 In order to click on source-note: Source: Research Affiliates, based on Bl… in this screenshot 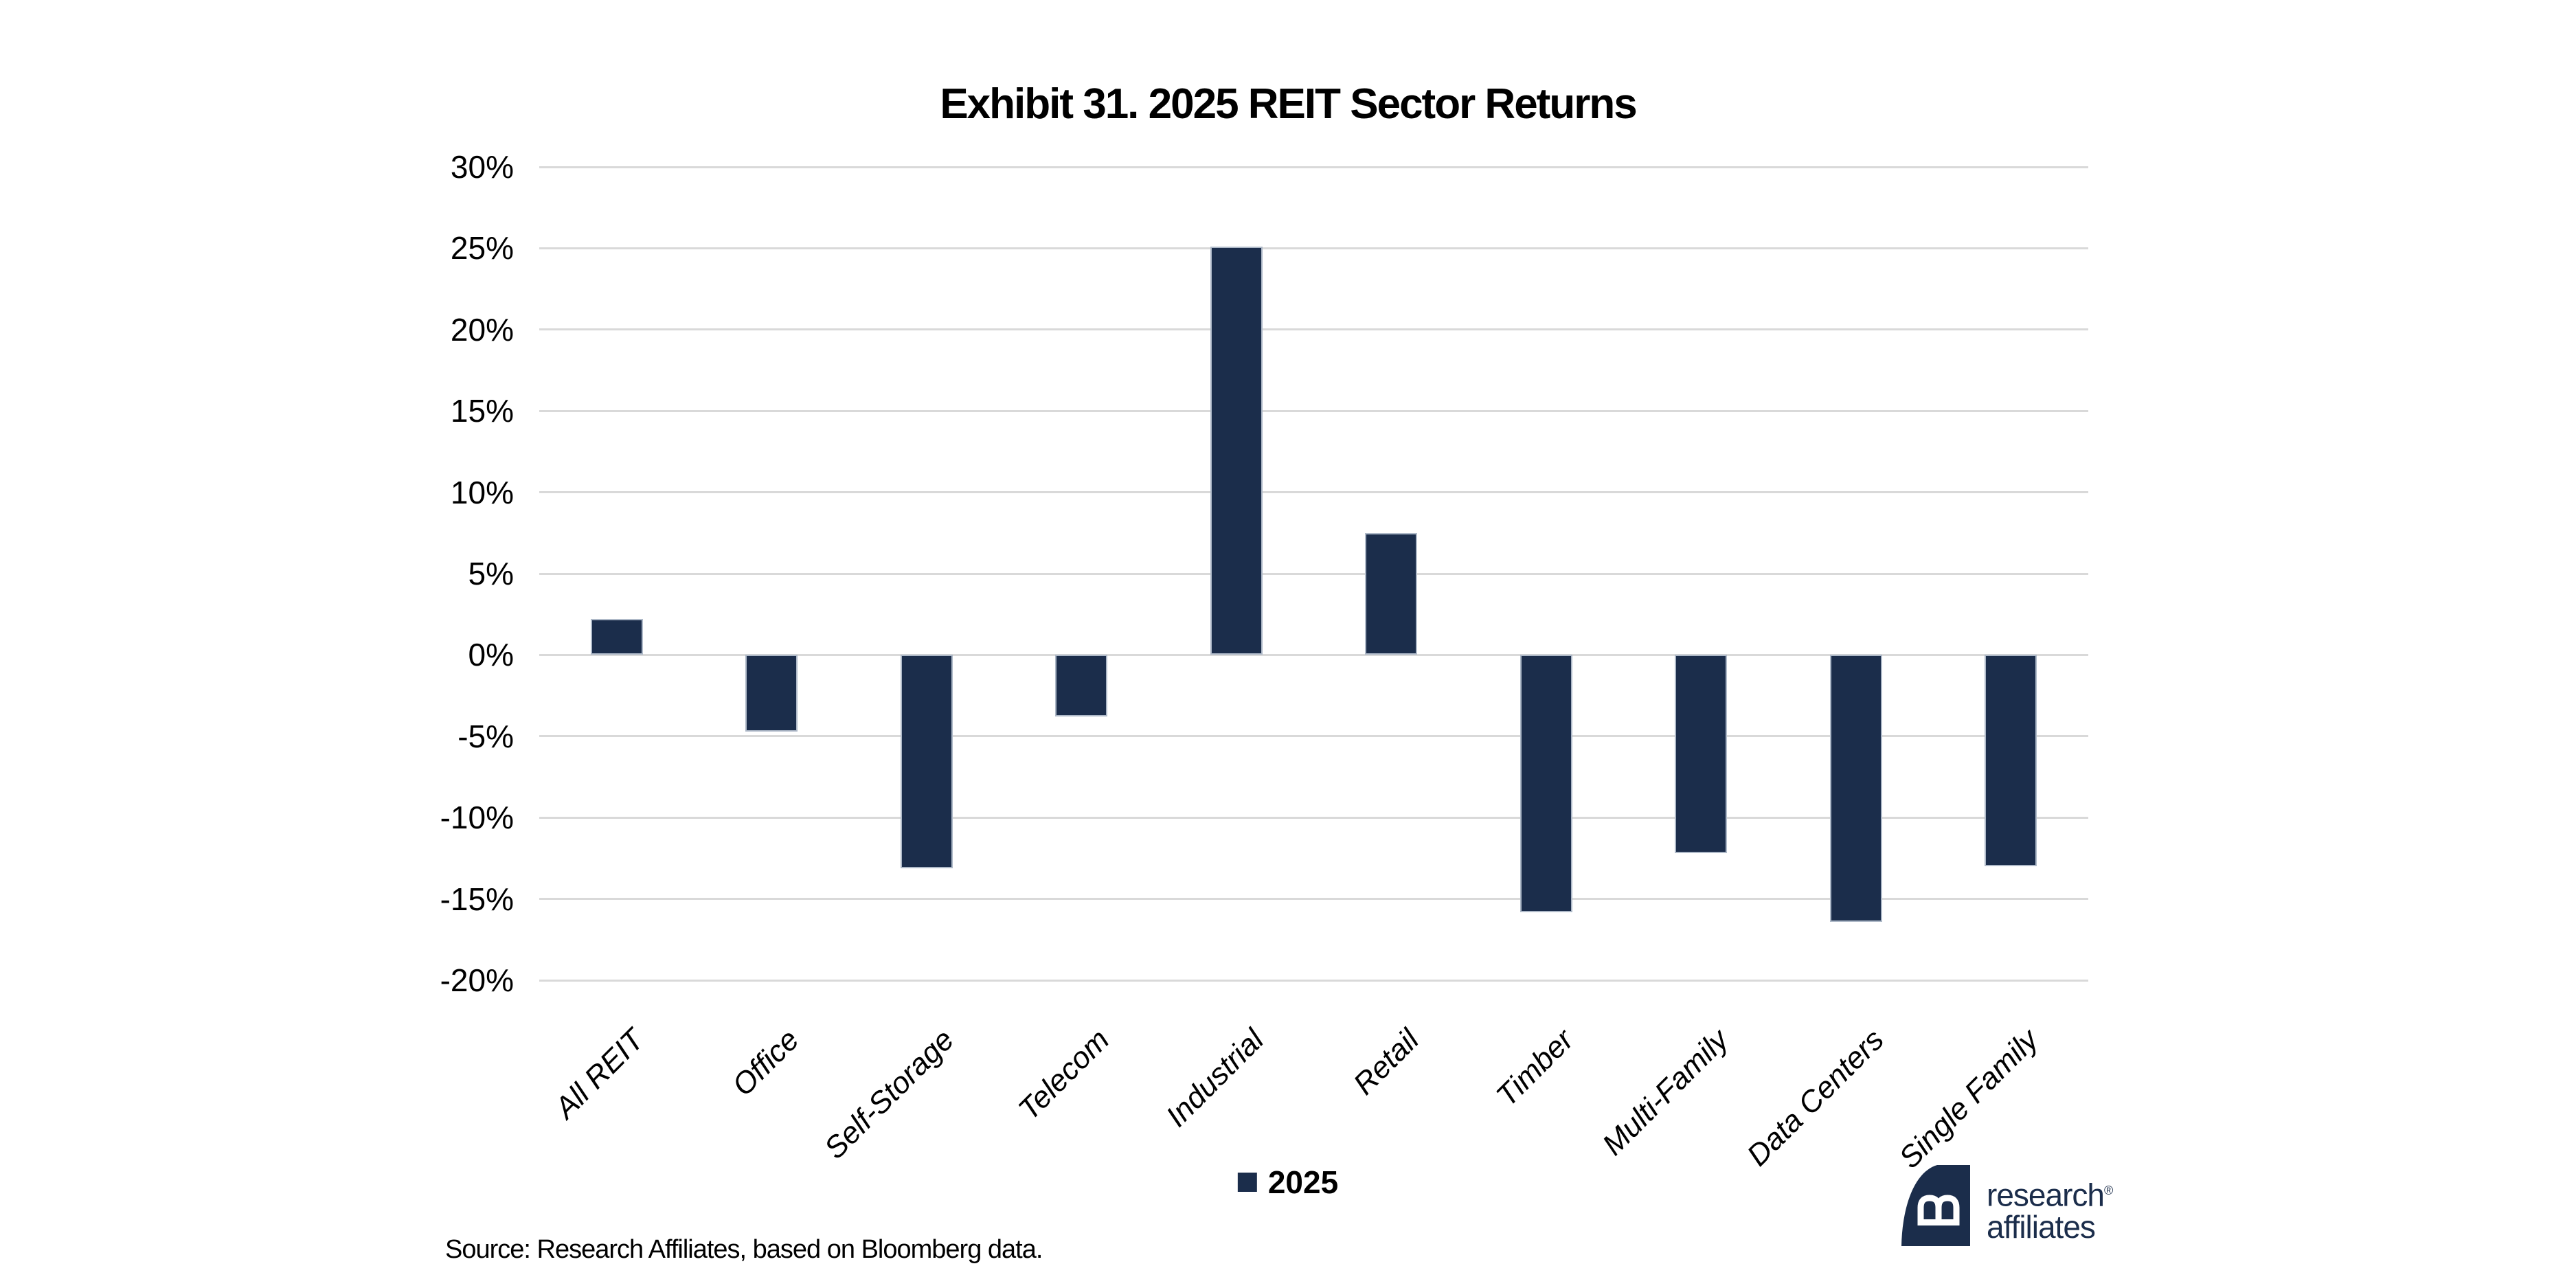, I will do `click(744, 1249)`.